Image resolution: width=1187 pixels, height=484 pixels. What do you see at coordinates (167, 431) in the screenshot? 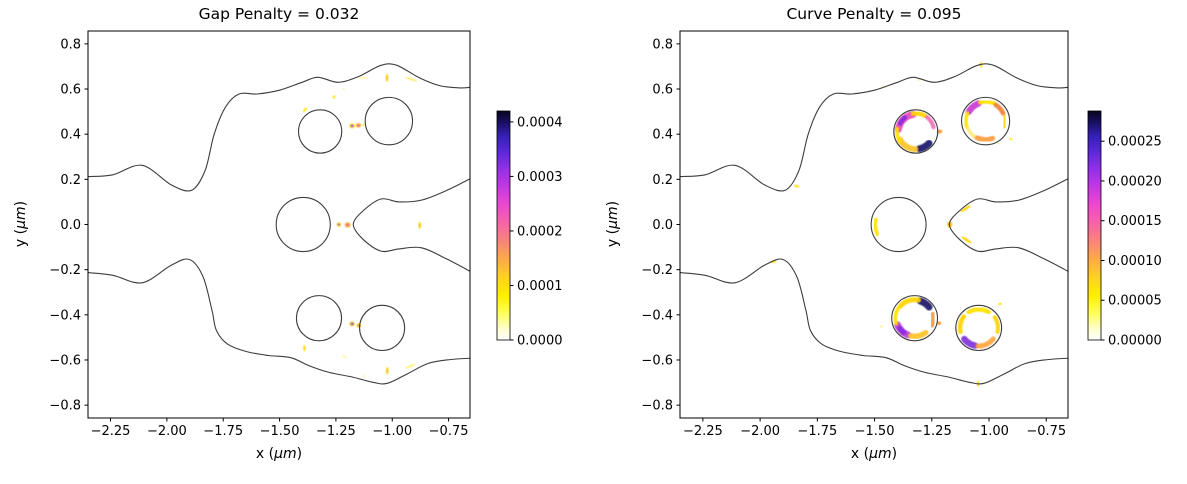
I see `x-tick-label: −2.00` at bounding box center [167, 431].